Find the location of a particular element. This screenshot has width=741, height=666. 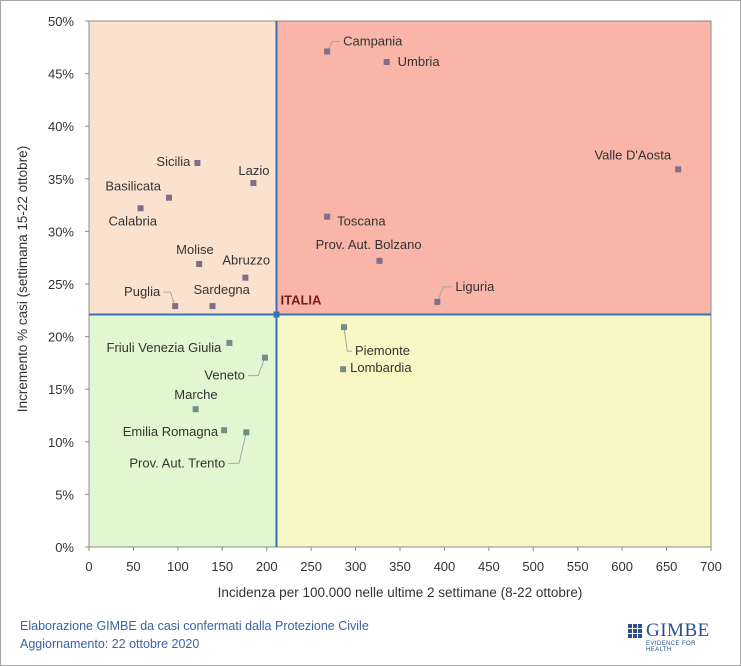

x-tick-label: 600 is located at coordinates (622, 566).